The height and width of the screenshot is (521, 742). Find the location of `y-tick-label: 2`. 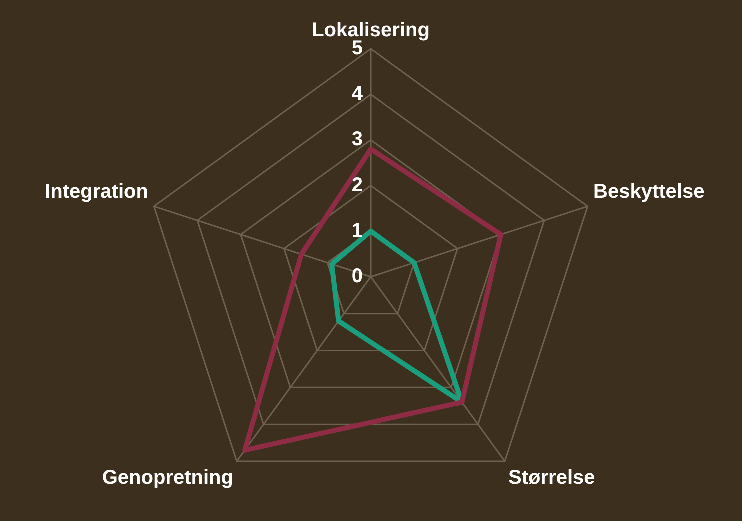

y-tick-label: 2 is located at coordinates (357, 185).